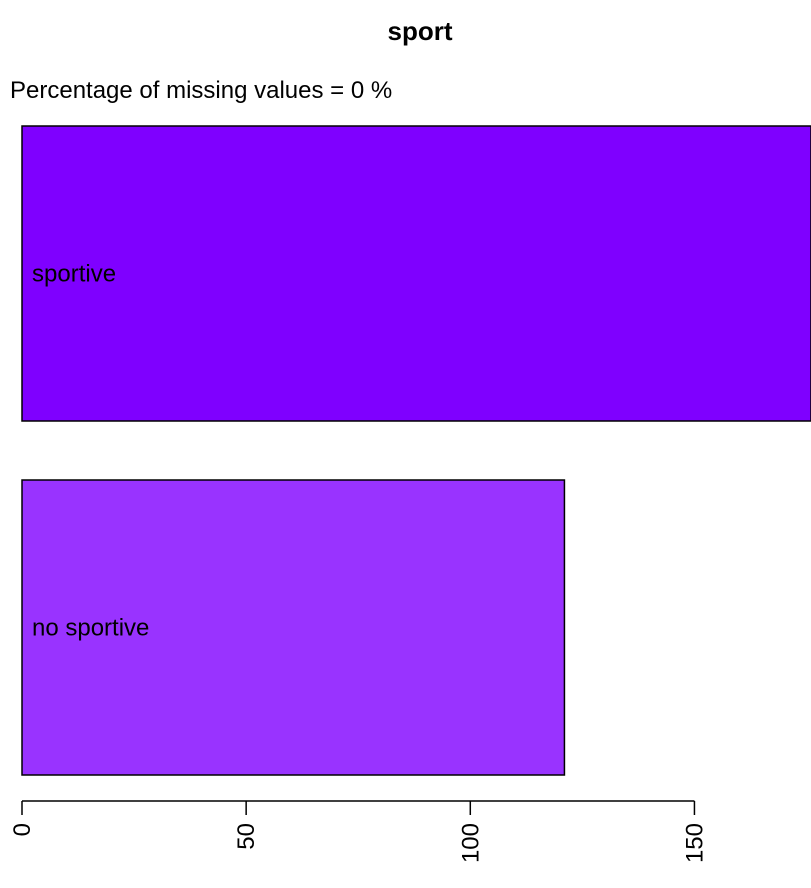 This screenshot has width=811, height=888. What do you see at coordinates (420, 31) in the screenshot?
I see `chart-title: sport` at bounding box center [420, 31].